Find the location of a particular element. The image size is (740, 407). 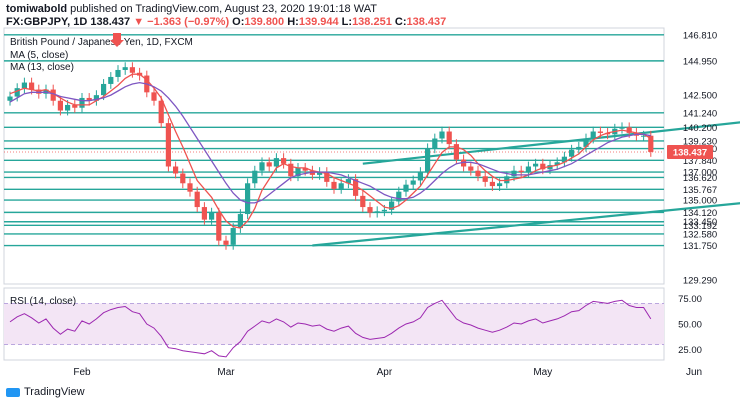

price-tick-label: 134.120 is located at coordinates (700, 213).